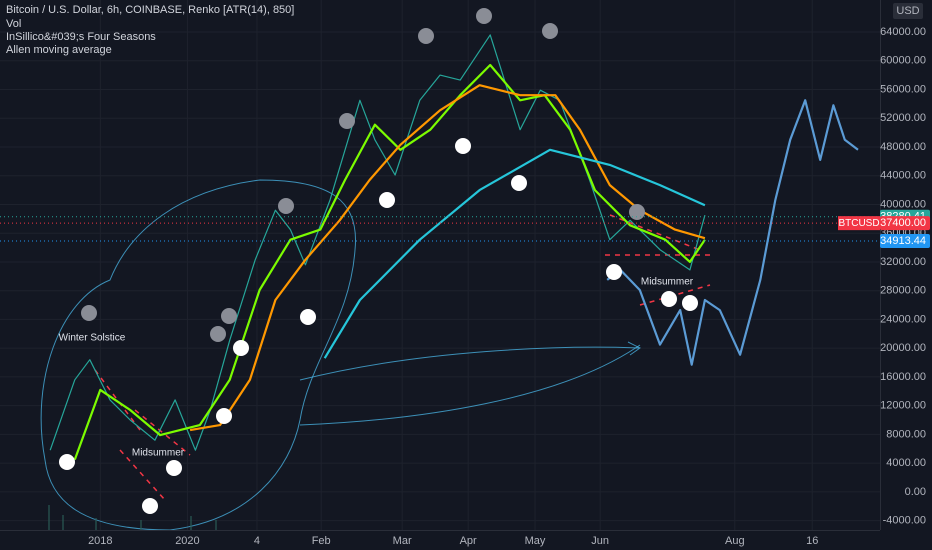 Image resolution: width=932 pixels, height=550 pixels. I want to click on y-tick-label: -4000.00, so click(904, 521).